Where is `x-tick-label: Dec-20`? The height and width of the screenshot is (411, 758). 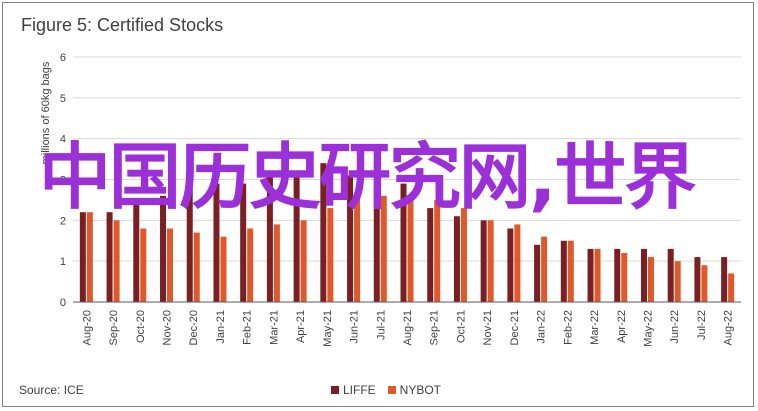 x-tick-label: Dec-20 is located at coordinates (194, 327).